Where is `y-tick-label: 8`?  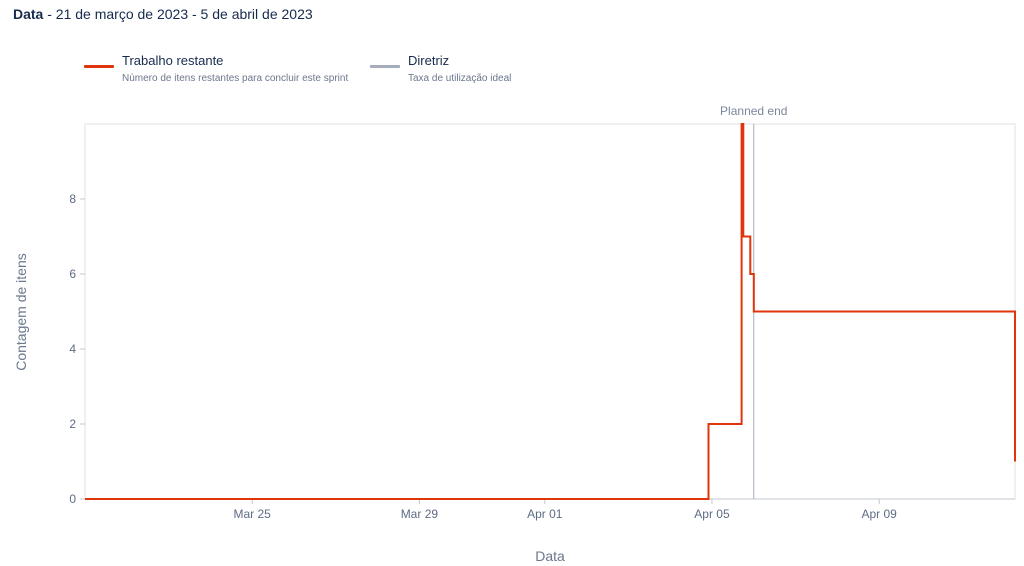
y-tick-label: 8 is located at coordinates (72, 199).